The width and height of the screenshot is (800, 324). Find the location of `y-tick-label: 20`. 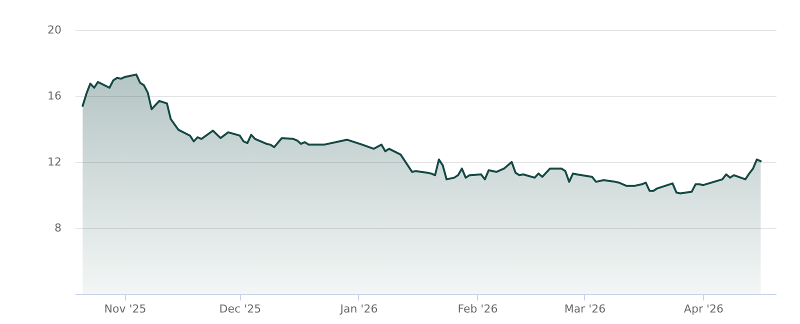

y-tick-label: 20 is located at coordinates (55, 30).